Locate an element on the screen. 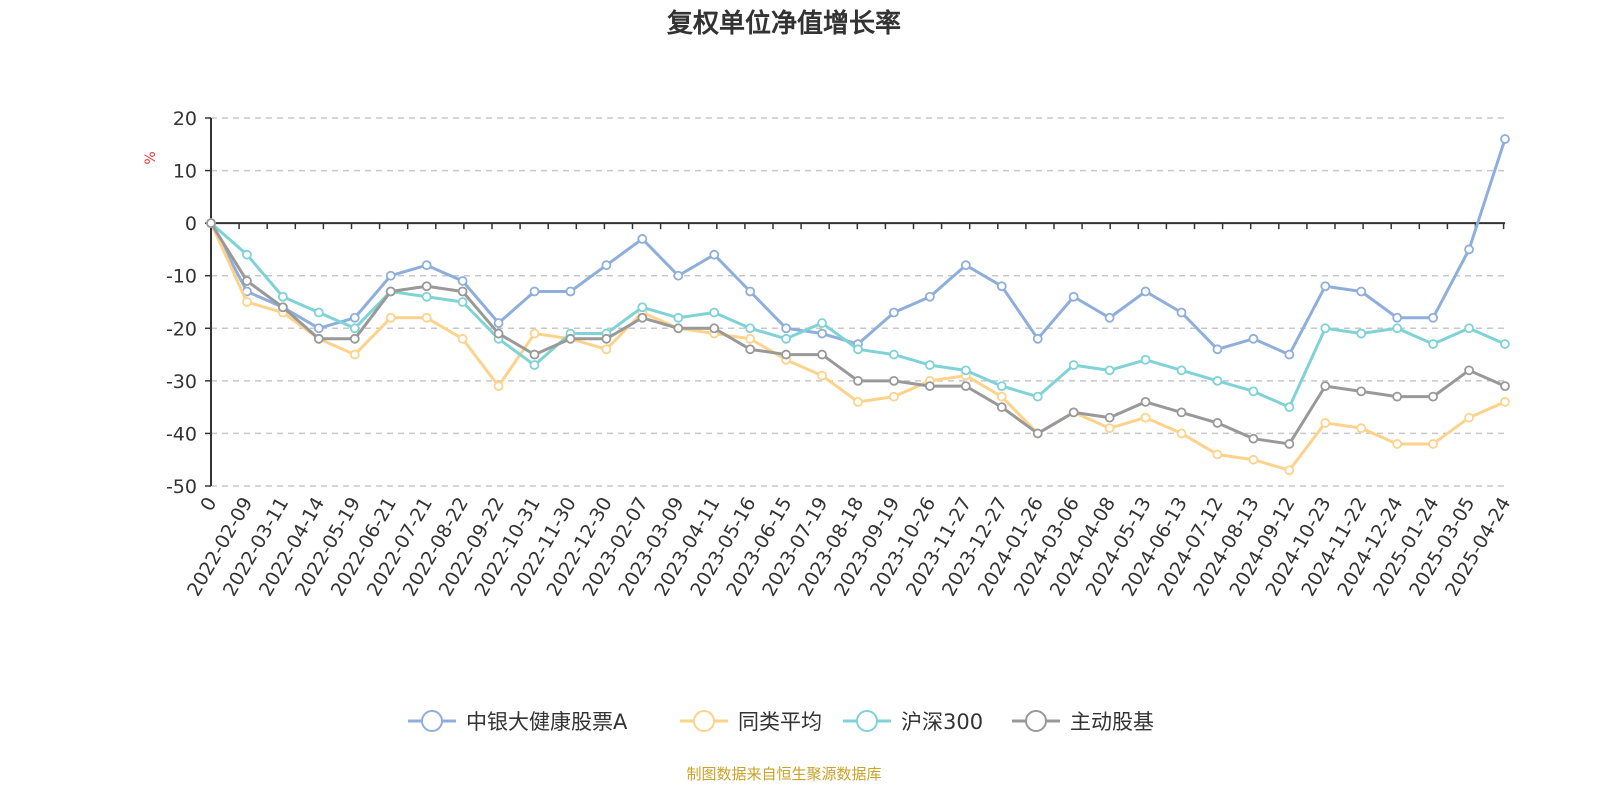  y-tick-label: 20 is located at coordinates (185, 119).